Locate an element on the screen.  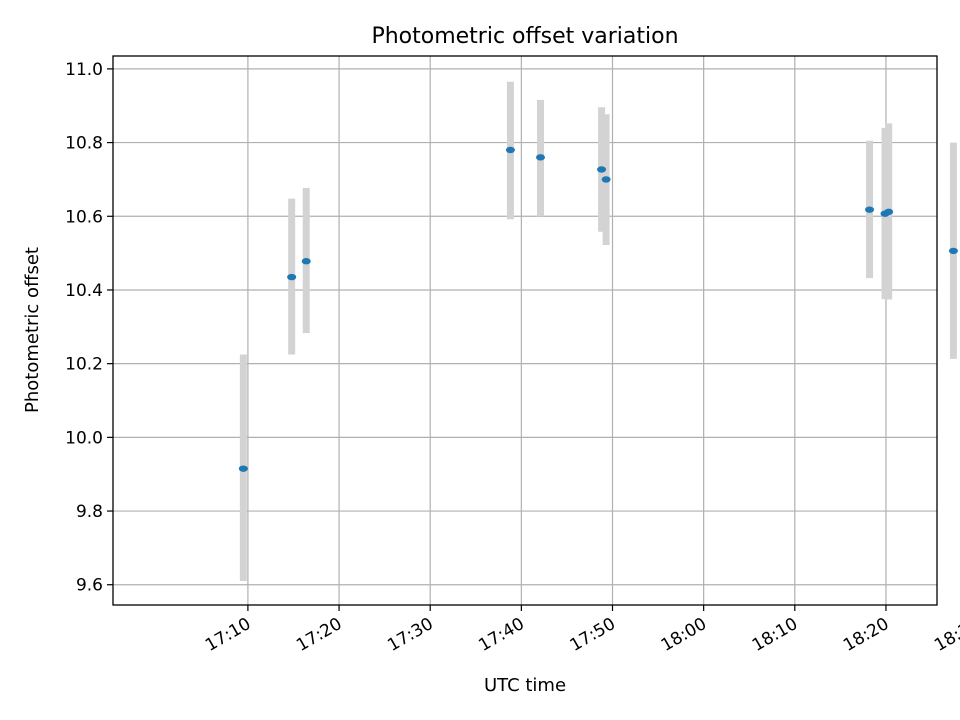
y-tick-label: 9.8 is located at coordinates (89, 512).